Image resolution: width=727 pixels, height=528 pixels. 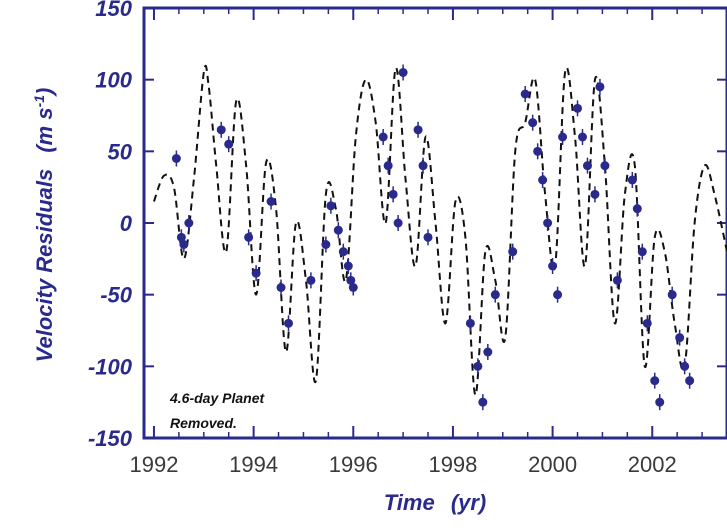 I want to click on x-axis-label: Time, so click(x=409, y=502).